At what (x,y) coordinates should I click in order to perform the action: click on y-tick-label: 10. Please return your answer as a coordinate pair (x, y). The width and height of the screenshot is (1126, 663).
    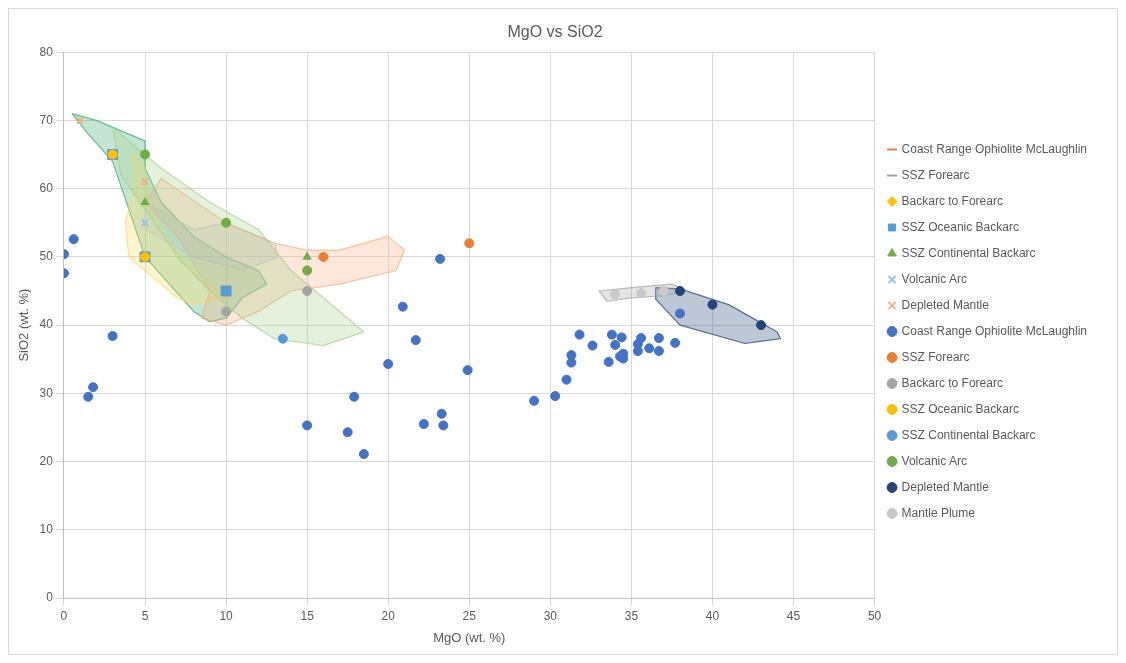
    Looking at the image, I should click on (46, 529).